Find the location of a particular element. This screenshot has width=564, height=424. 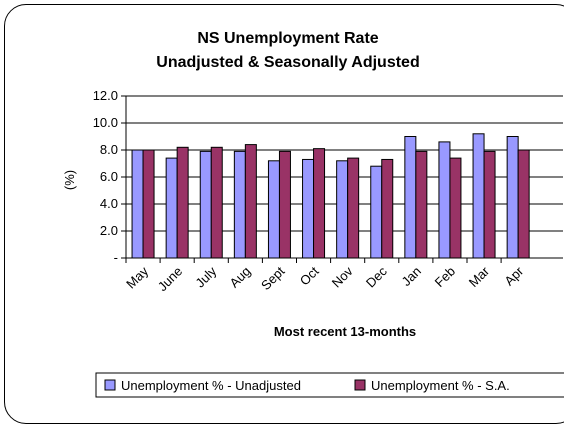

y-tick-label-0: - is located at coordinates (116, 257).